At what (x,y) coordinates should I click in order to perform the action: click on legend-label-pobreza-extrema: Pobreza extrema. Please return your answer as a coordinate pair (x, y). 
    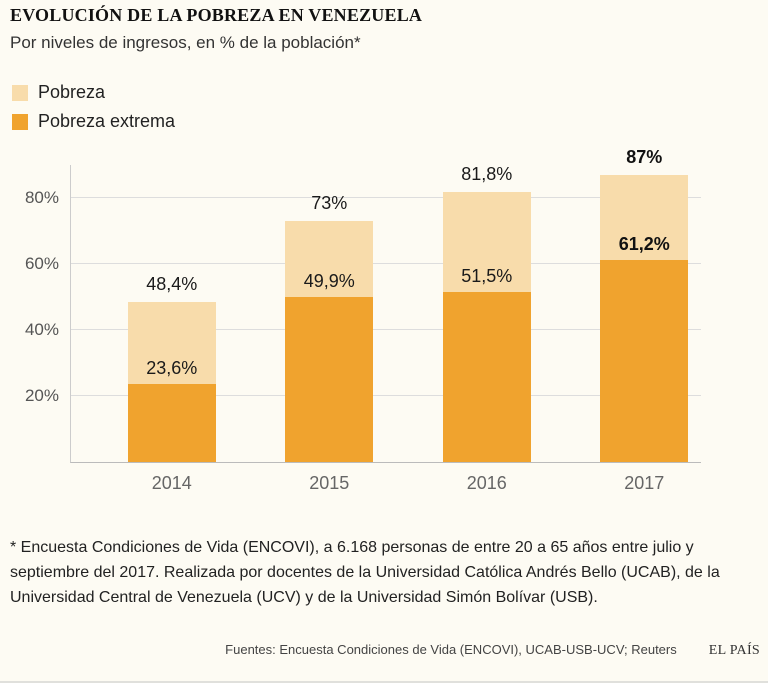
    Looking at the image, I should click on (107, 121).